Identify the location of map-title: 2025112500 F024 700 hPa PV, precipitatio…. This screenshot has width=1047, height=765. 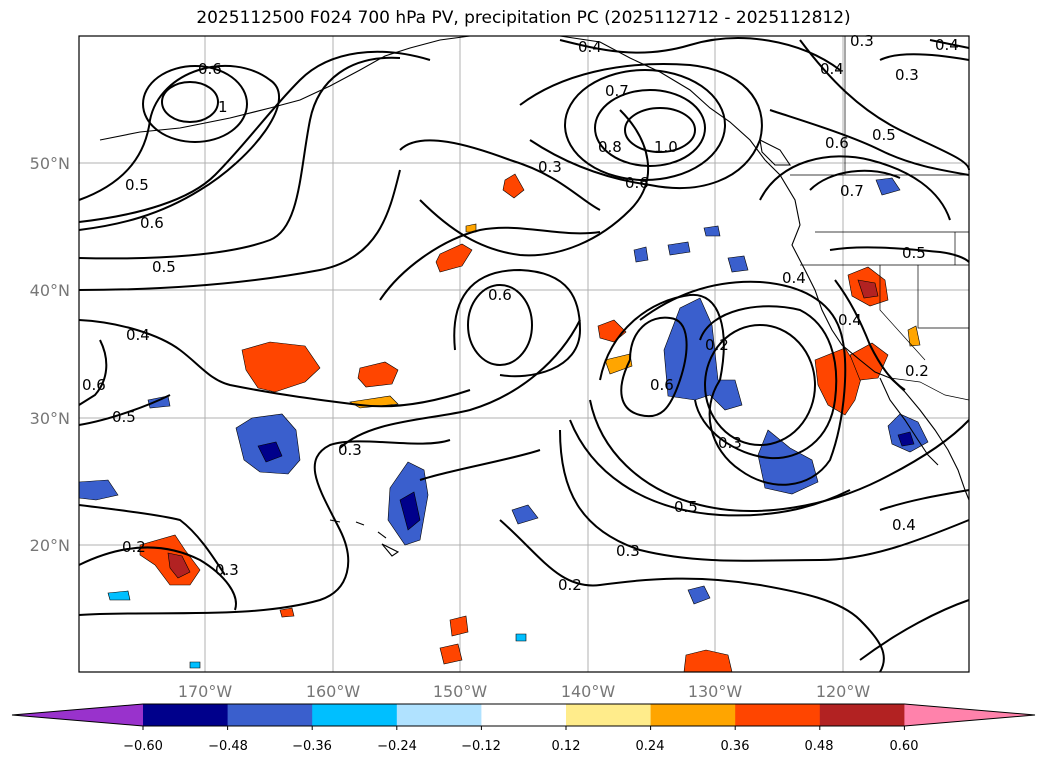
(523, 18).